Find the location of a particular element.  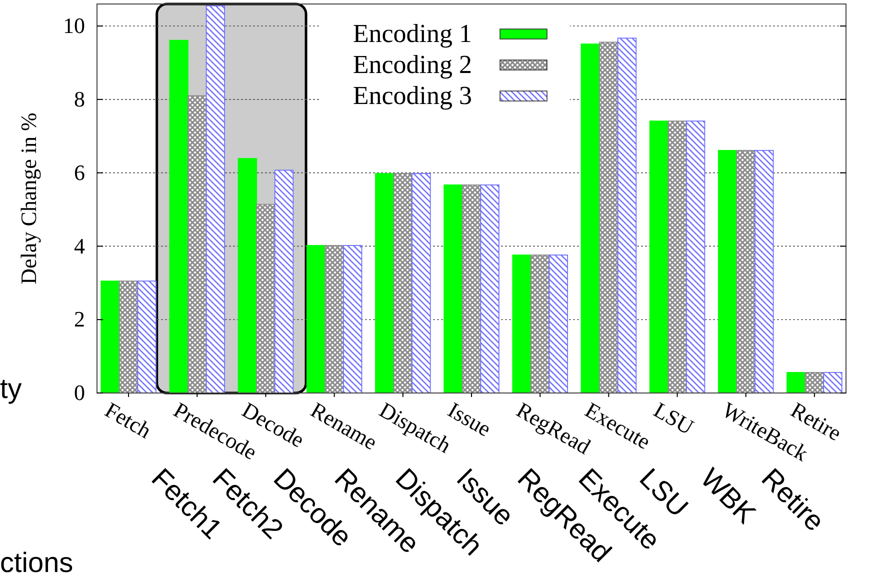

y-axis-title: Delay Change in % is located at coordinates (28, 198).